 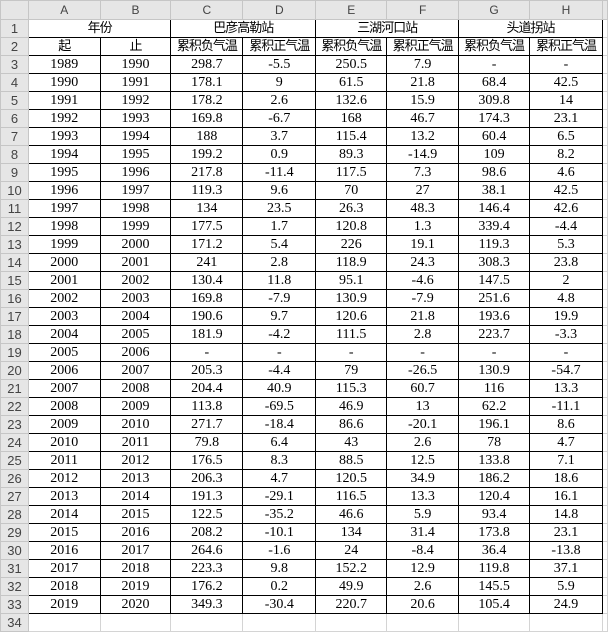 What do you see at coordinates (351, 550) in the screenshot?
I see `data-cell: 24` at bounding box center [351, 550].